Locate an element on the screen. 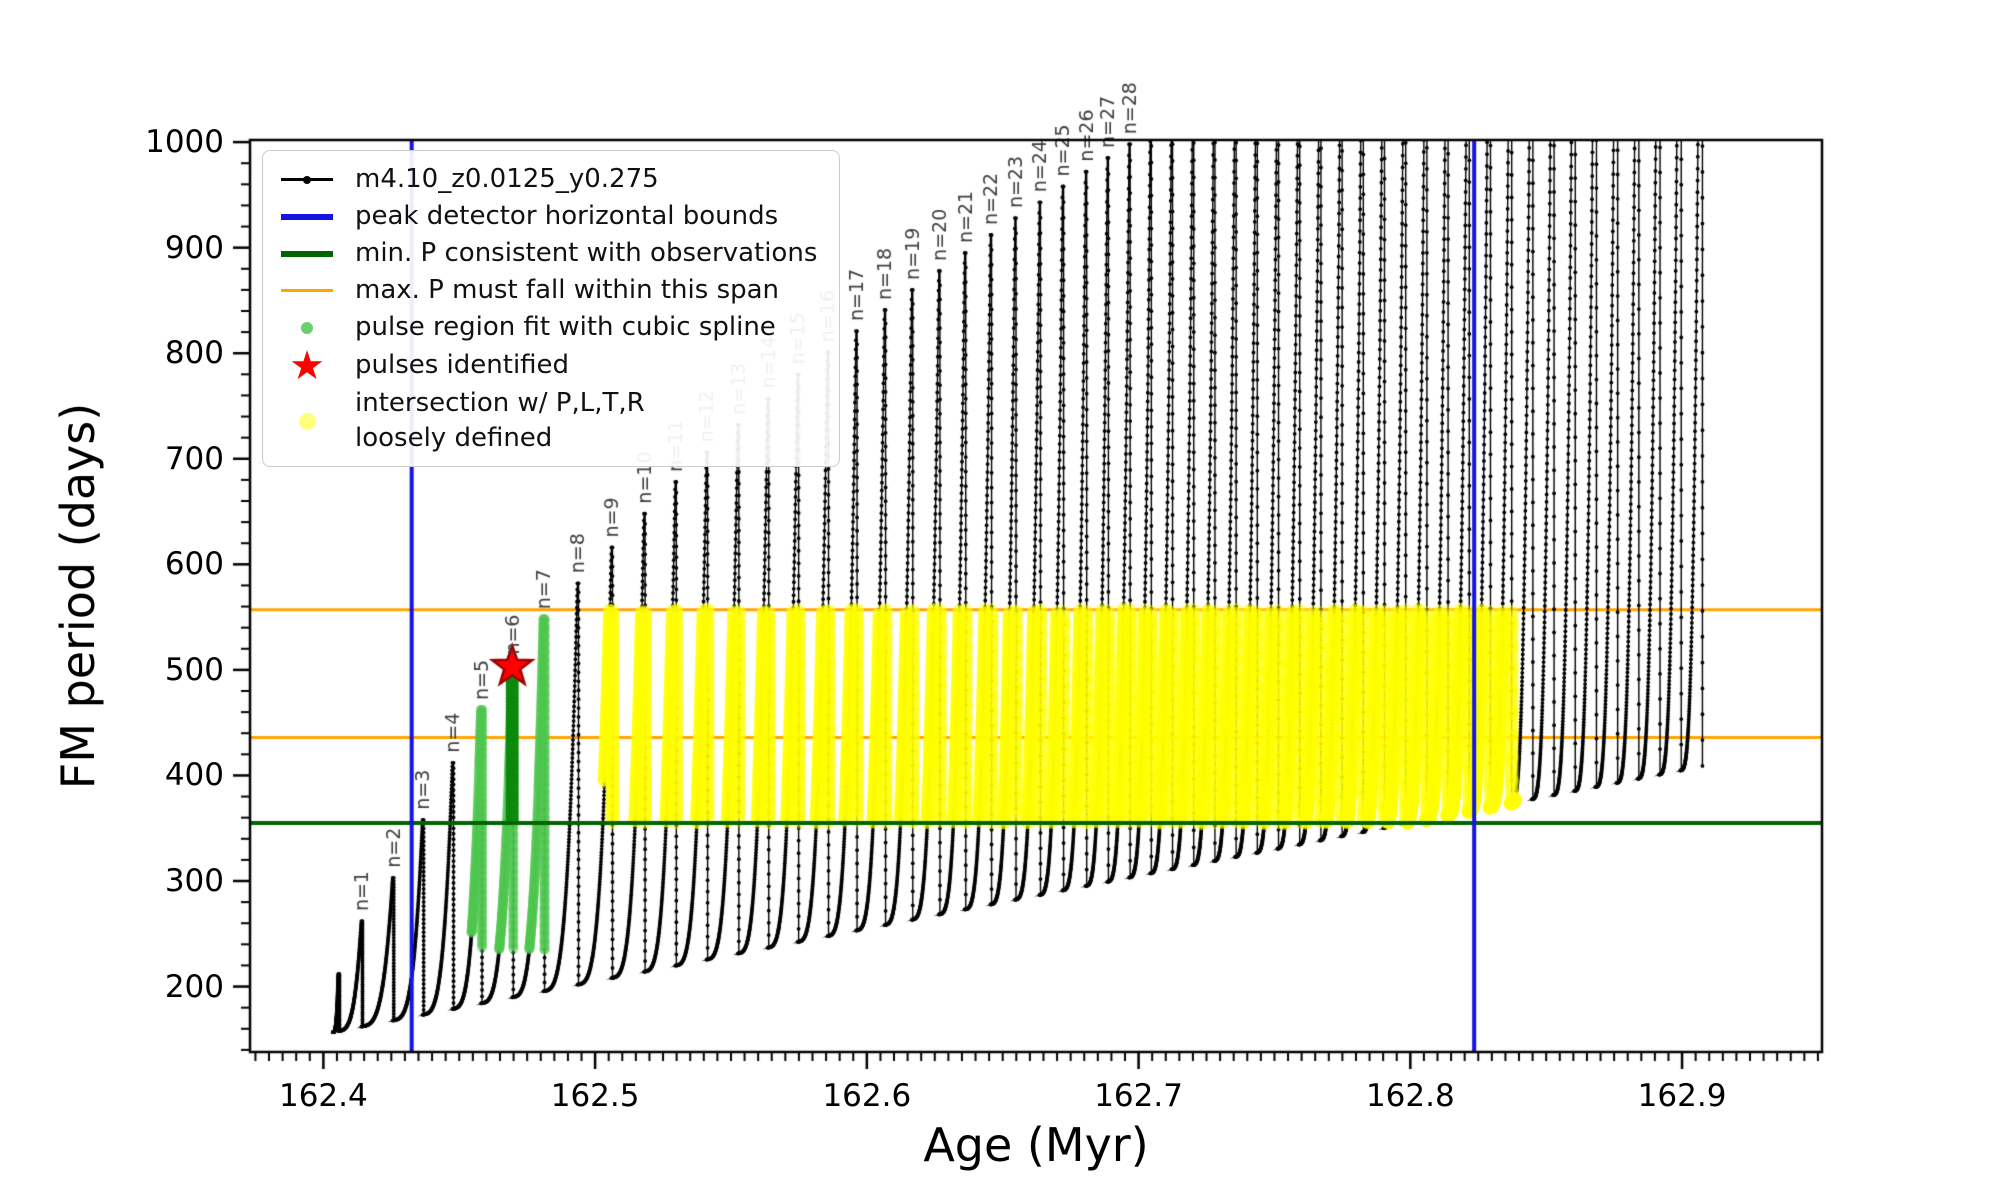 This screenshot has width=2000, height=1200. y-tick-label: 800 is located at coordinates (194, 353).